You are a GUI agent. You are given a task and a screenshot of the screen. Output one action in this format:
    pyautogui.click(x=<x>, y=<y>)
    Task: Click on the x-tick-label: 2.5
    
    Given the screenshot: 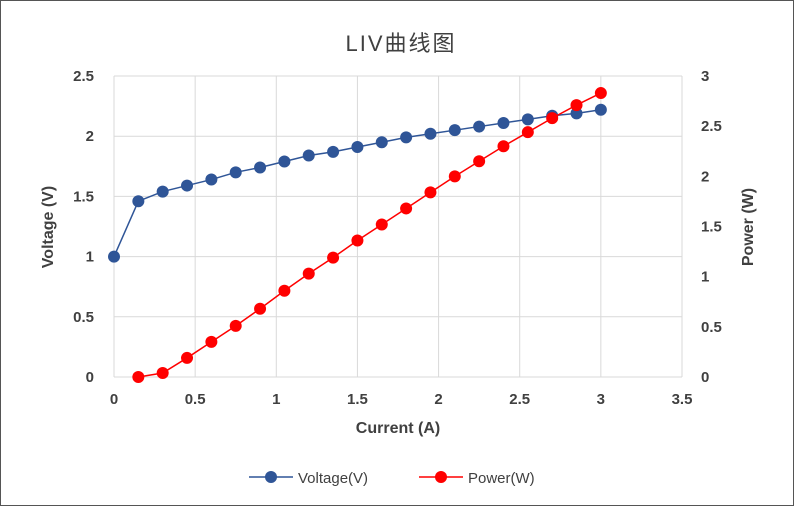 What is the action you would take?
    pyautogui.click(x=519, y=399)
    